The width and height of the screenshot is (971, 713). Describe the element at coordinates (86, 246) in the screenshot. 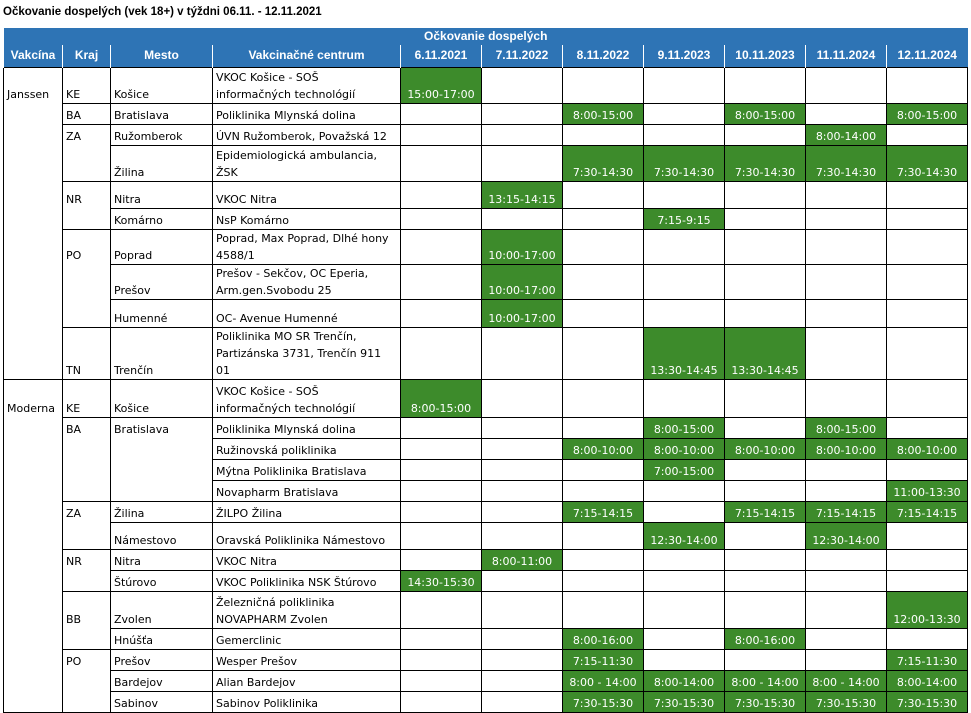

I see `region-cell: PO` at that location.